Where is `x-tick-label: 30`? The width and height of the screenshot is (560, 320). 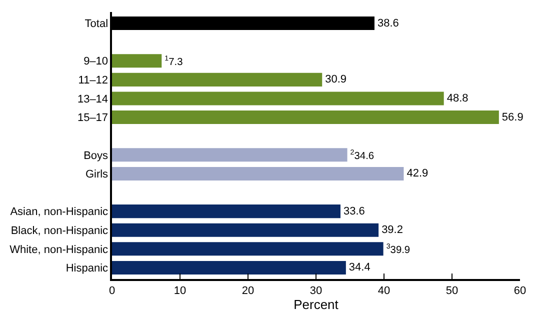 x-tick-label: 30 is located at coordinates (316, 290).